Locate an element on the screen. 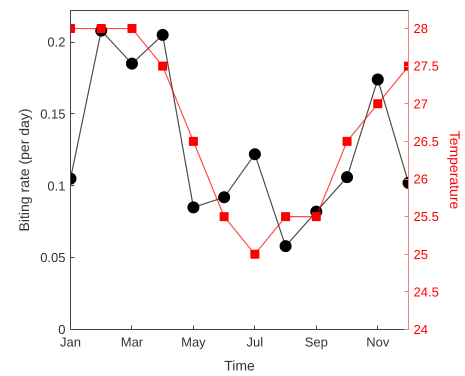 This screenshot has height=376, width=465. x-axis-title: Time is located at coordinates (240, 366).